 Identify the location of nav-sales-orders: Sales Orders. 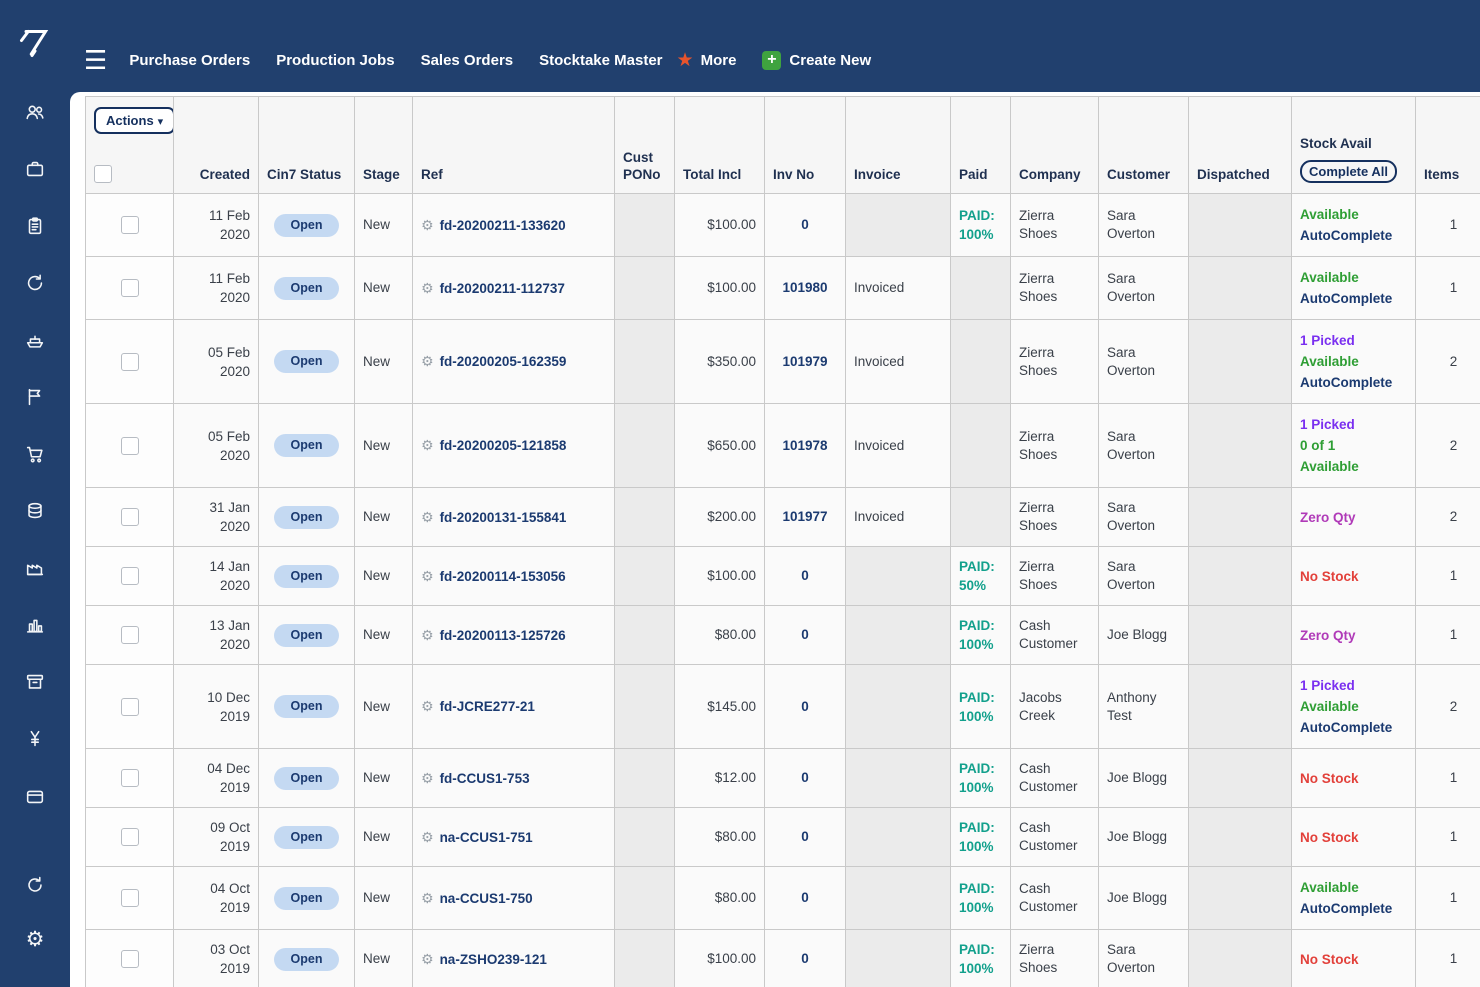
(467, 60).